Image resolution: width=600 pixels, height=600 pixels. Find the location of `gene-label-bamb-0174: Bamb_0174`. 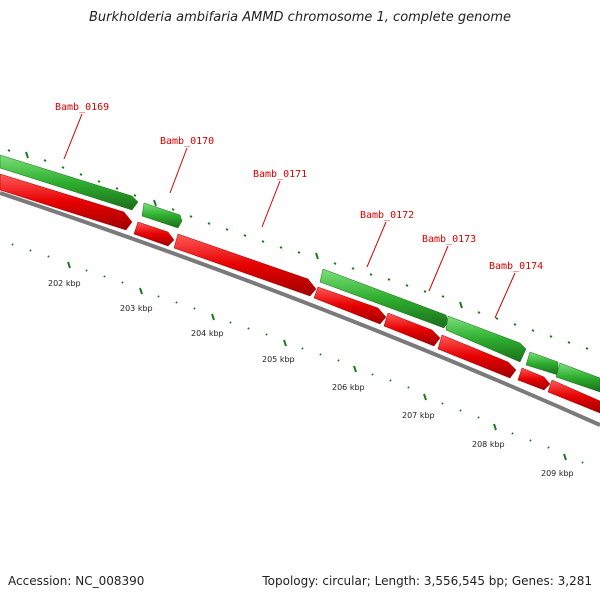

gene-label-bamb-0174: Bamb_0174 is located at coordinates (516, 266).